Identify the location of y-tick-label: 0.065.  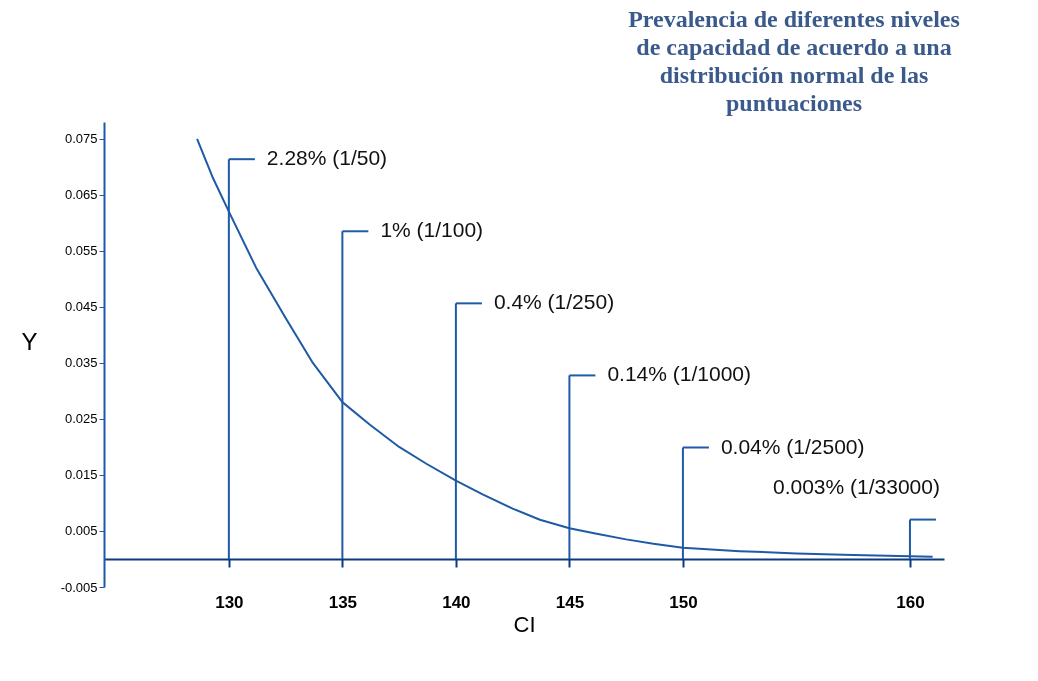
(81, 195).